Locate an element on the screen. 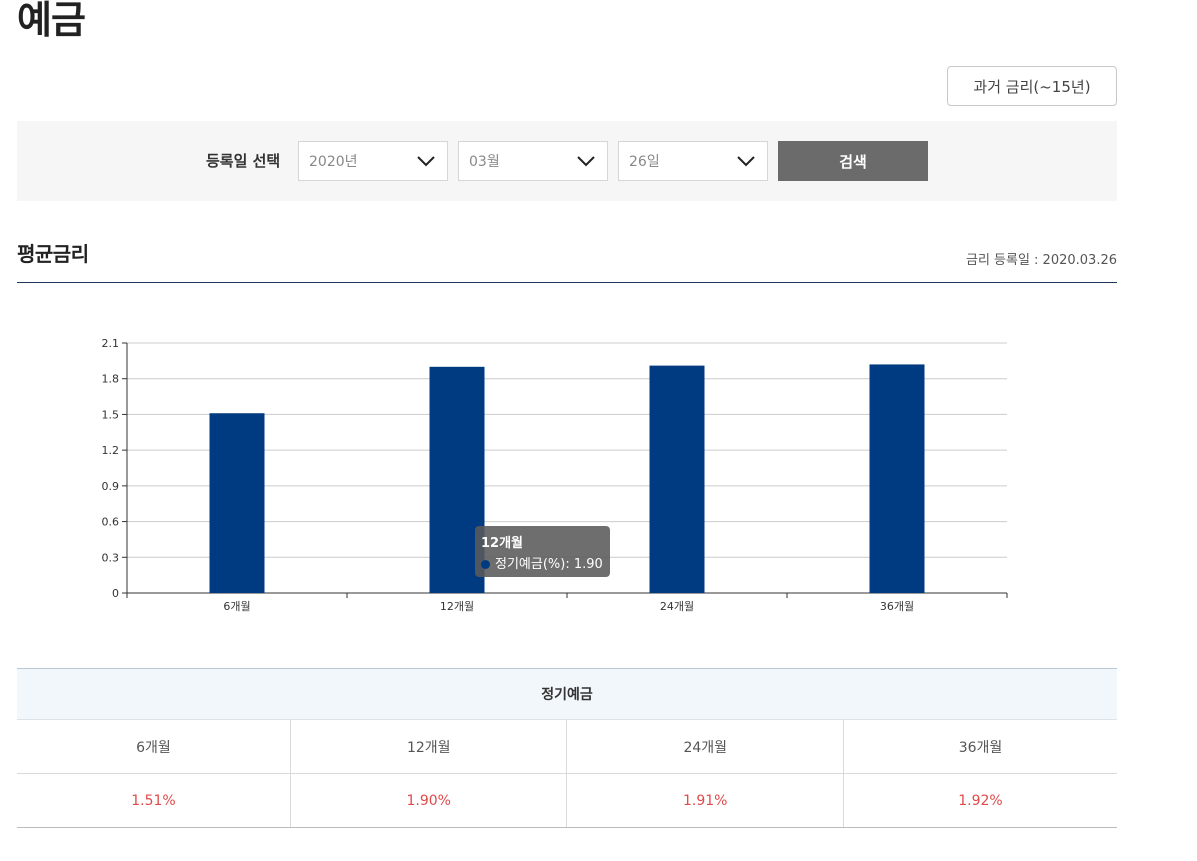 Image resolution: width=1197 pixels, height=861 pixels. month-select-value: 03월 is located at coordinates (484, 162).